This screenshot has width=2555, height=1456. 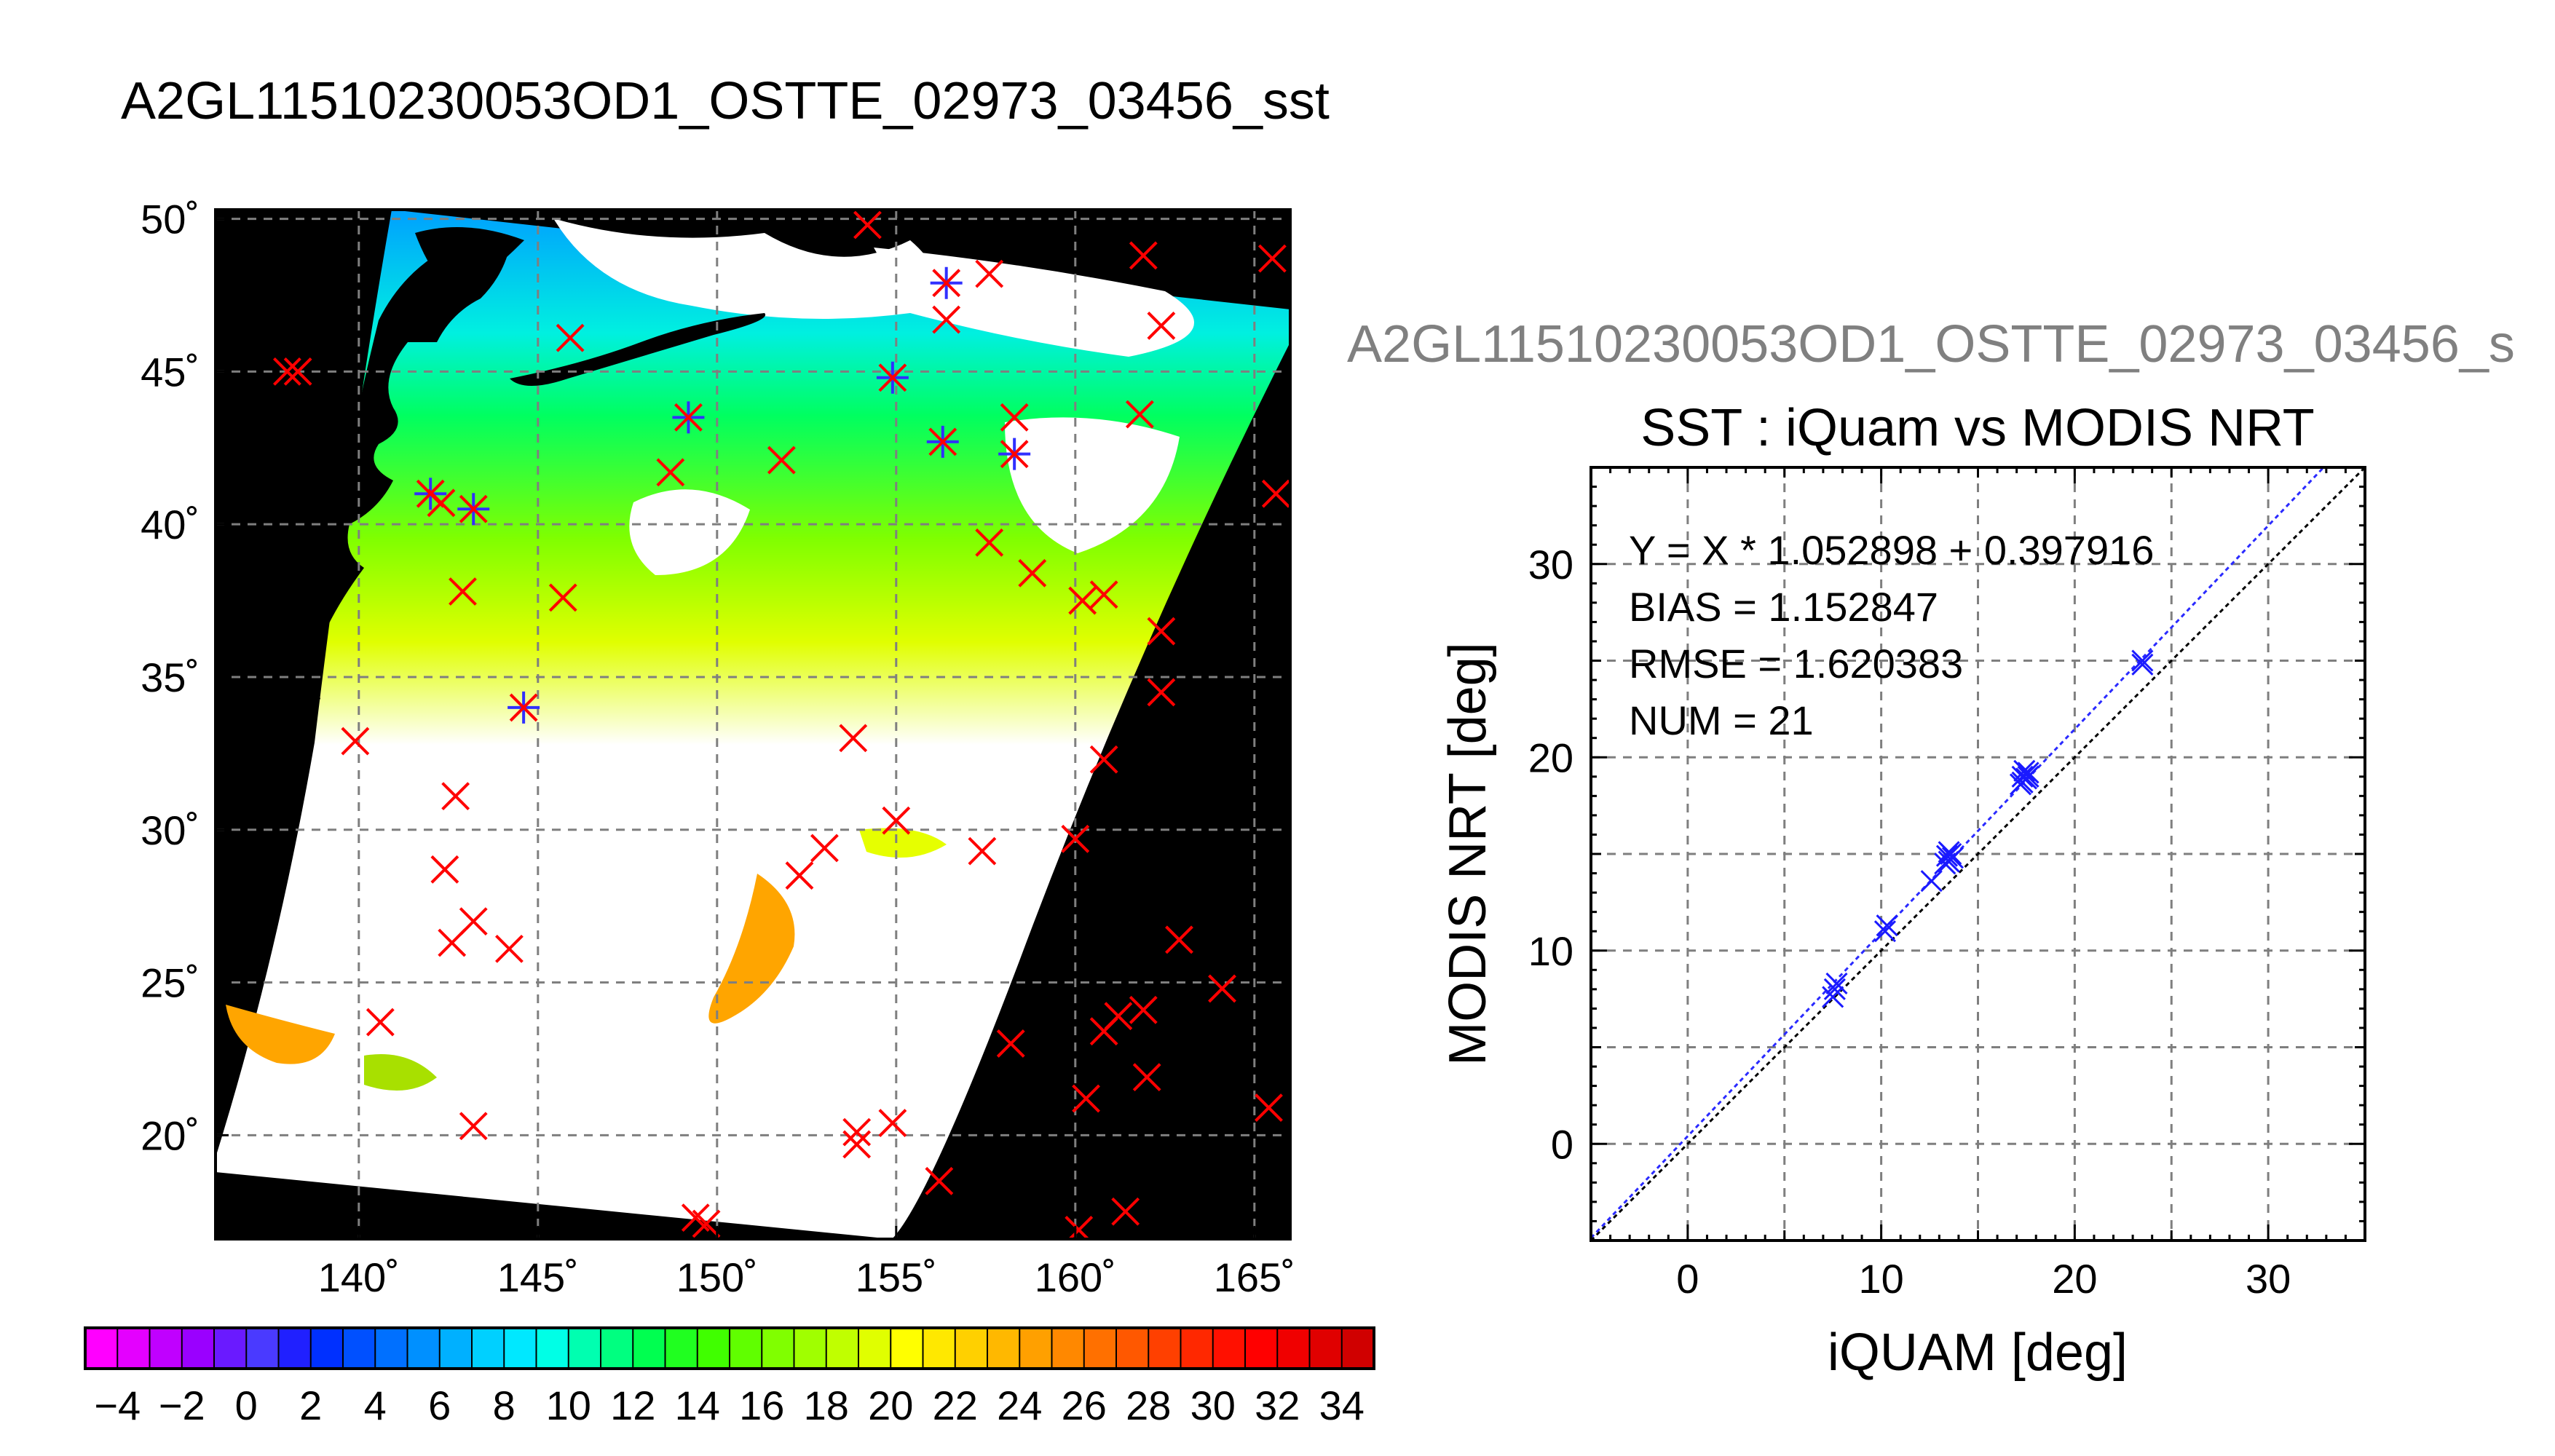 I want to click on map-lon-tick-label: 150˚, so click(x=717, y=1277).